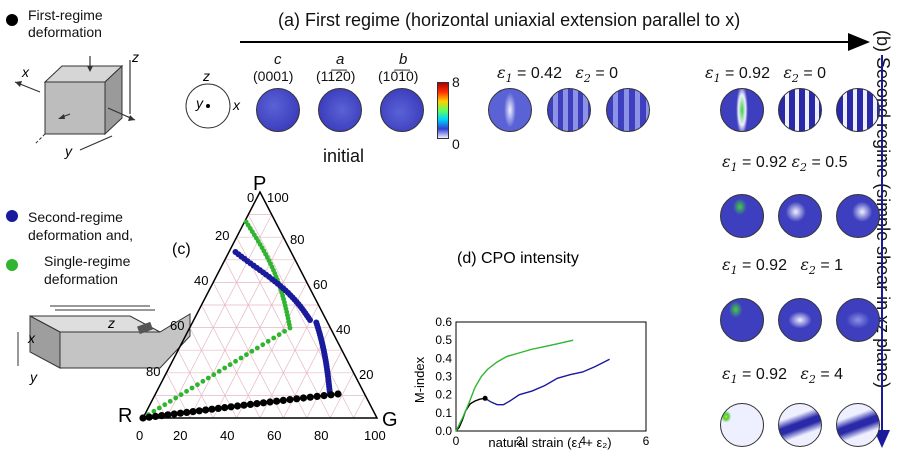 The width and height of the screenshot is (915, 451). Describe the element at coordinates (742, 216) in the screenshot. I see `pole-figure-05-c` at that location.